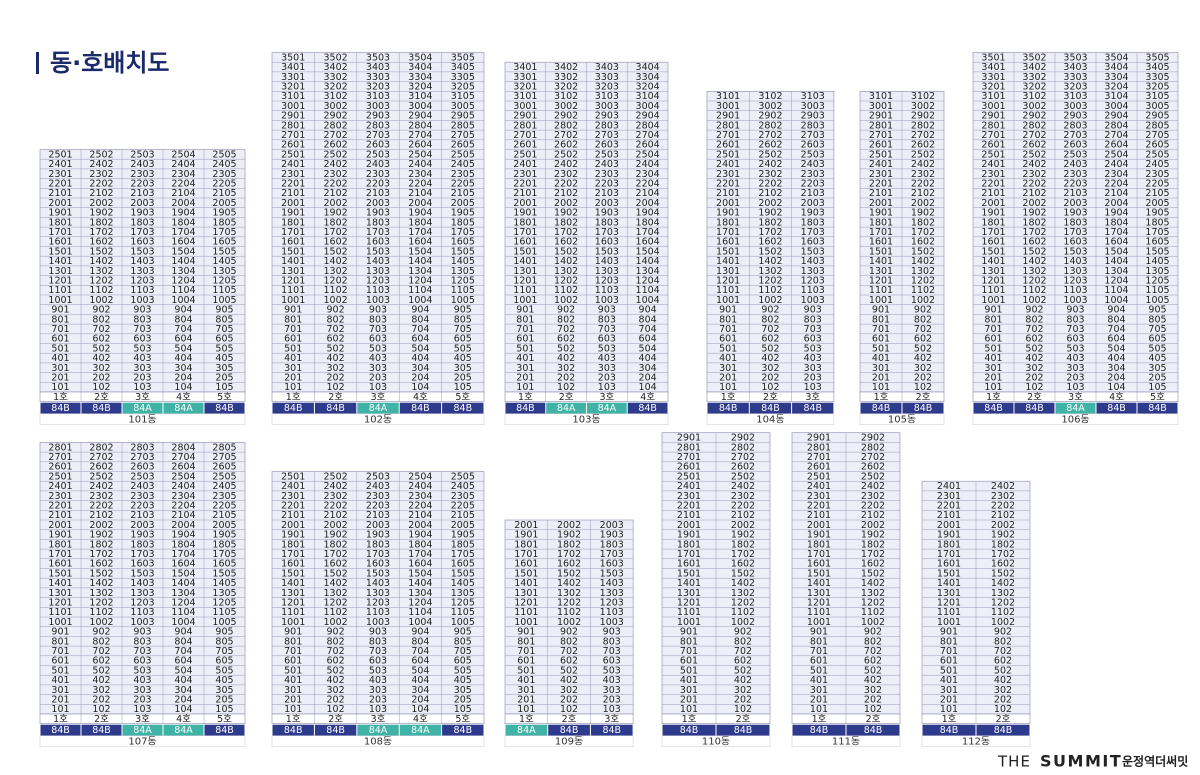 The height and width of the screenshot is (775, 1200). Describe the element at coordinates (612, 554) in the screenshot. I see `unit-number: 1703` at that location.